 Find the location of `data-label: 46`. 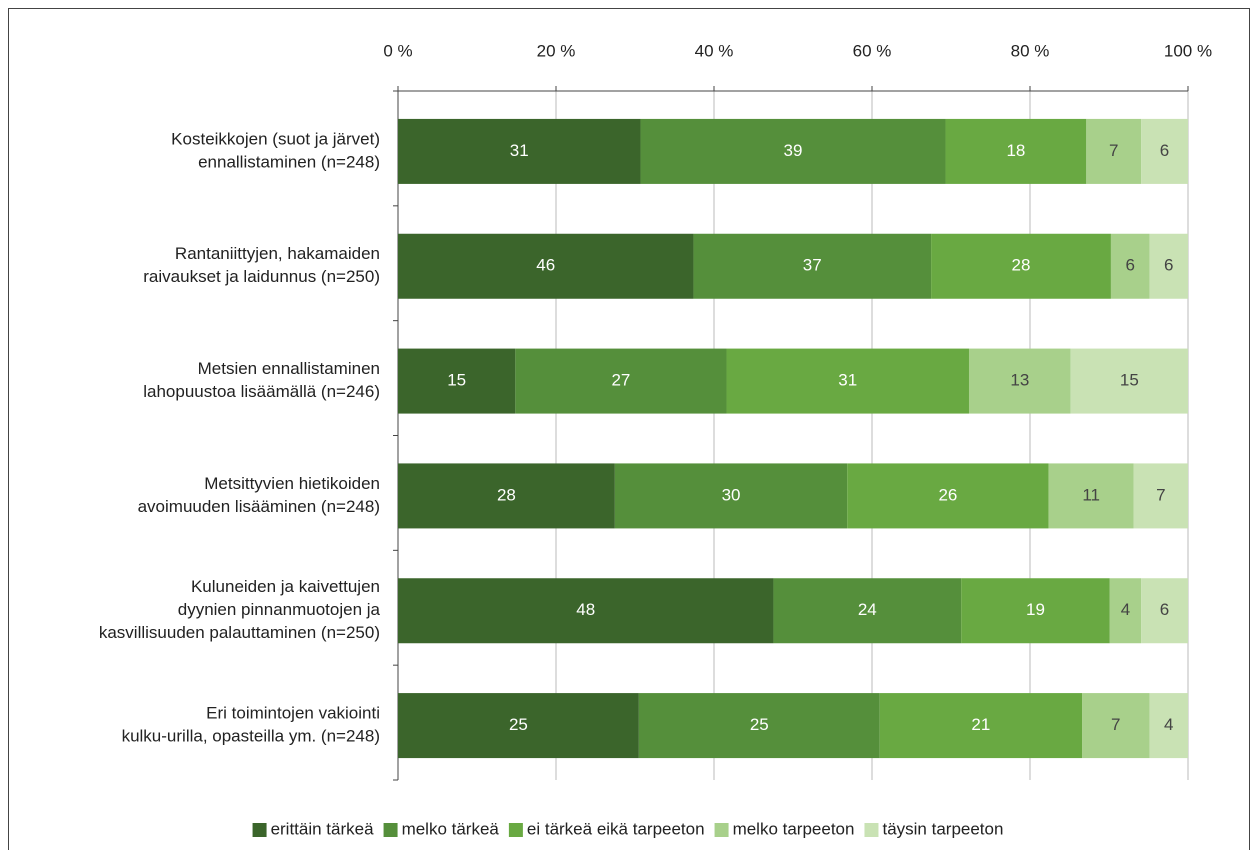

data-label: 46 is located at coordinates (545, 265).